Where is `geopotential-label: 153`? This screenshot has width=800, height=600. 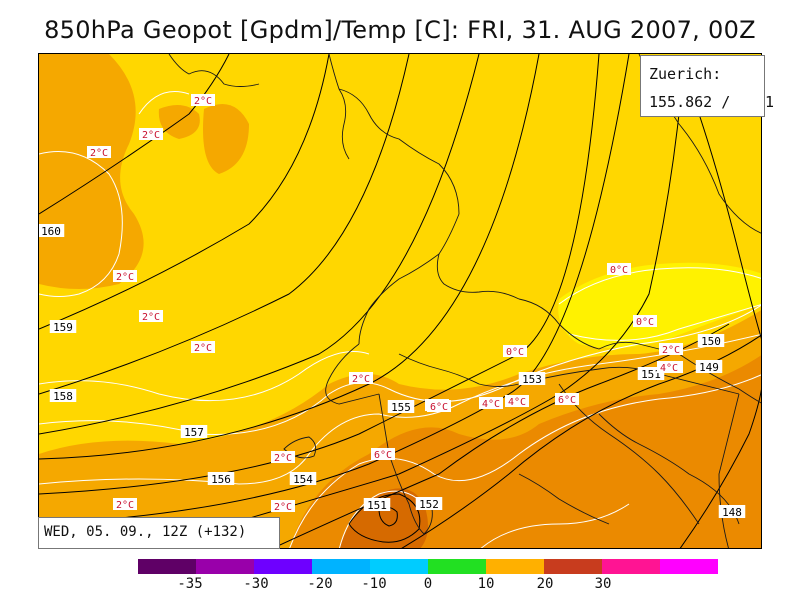 geopotential-label: 153 is located at coordinates (532, 379).